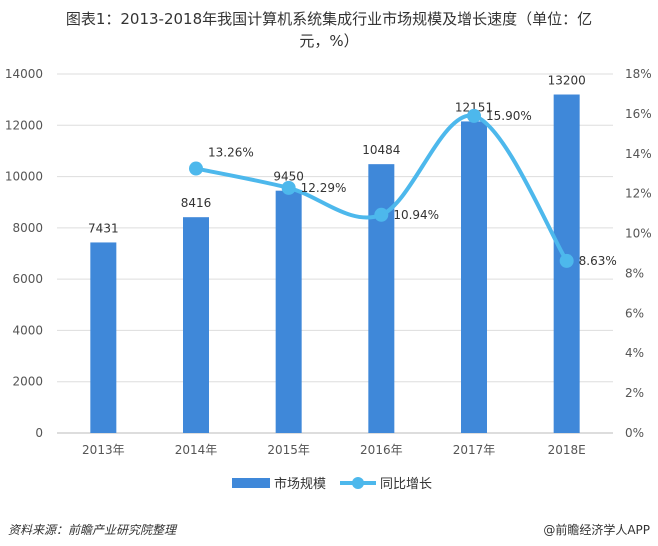 This screenshot has height=546, width=658. What do you see at coordinates (634, 433) in the screenshot?
I see `y-right-tick-label: 0%` at bounding box center [634, 433].